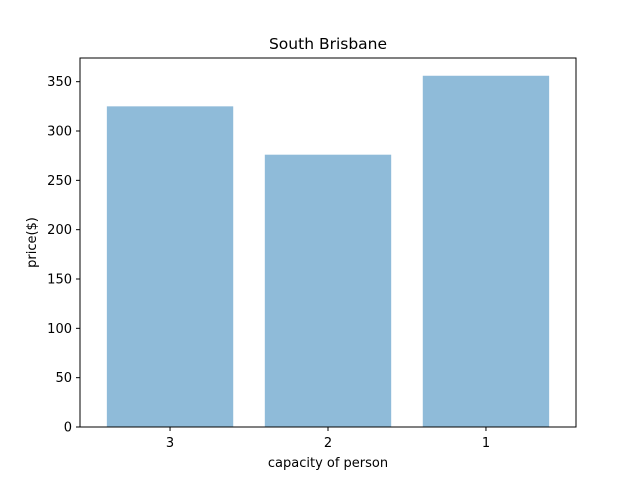 The height and width of the screenshot is (480, 640). Describe the element at coordinates (486, 443) in the screenshot. I see `x-tick-label: 1` at that location.